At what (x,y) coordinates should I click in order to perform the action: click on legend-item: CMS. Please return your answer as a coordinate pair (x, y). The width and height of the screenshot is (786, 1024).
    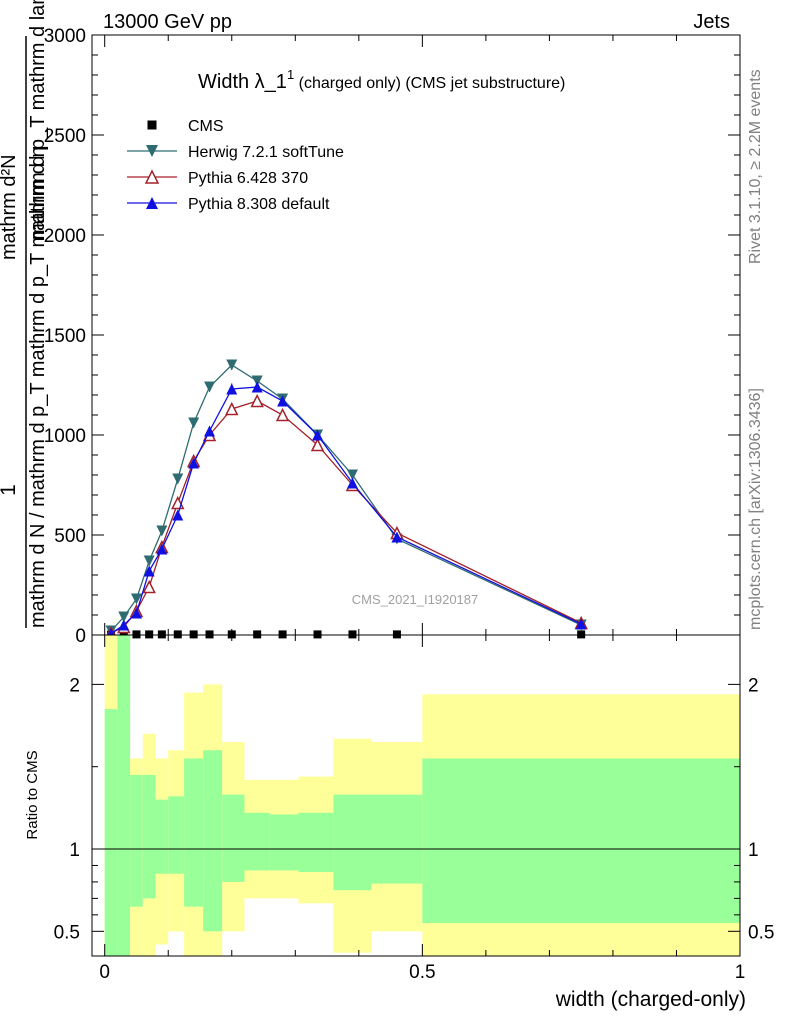
    Looking at the image, I should click on (185, 126).